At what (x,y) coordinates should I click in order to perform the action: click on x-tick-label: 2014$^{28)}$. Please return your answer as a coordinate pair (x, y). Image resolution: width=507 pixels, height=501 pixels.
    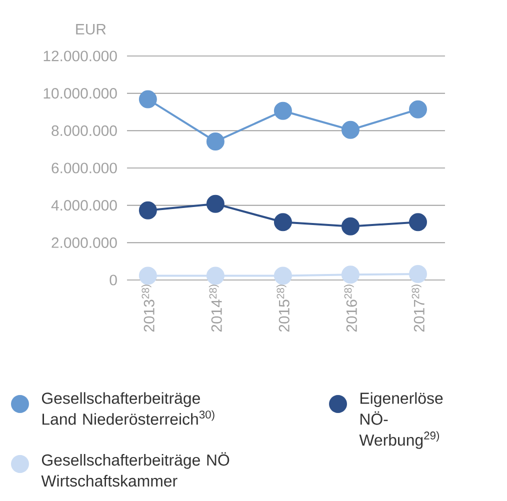
    Looking at the image, I should click on (215, 308).